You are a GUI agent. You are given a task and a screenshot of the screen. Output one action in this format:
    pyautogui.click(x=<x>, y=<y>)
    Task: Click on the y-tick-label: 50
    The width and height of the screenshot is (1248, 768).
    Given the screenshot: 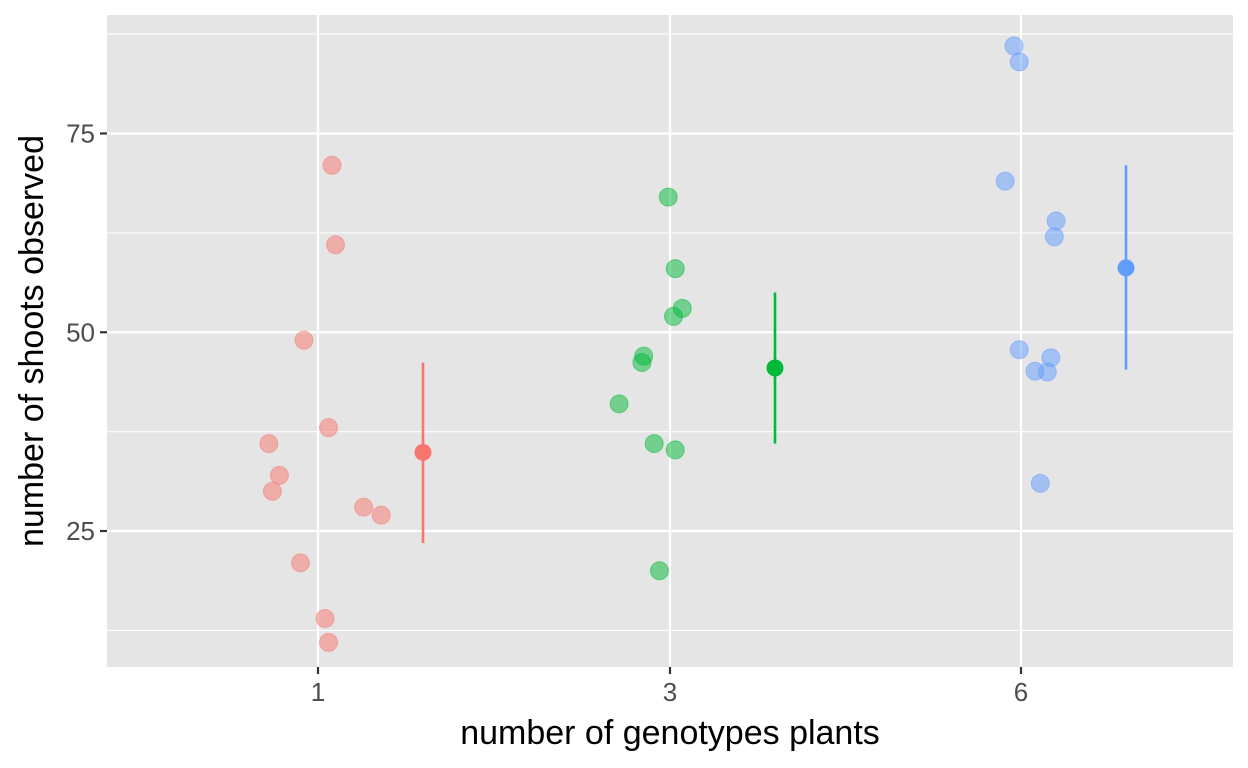 What is the action you would take?
    pyautogui.click(x=80, y=332)
    